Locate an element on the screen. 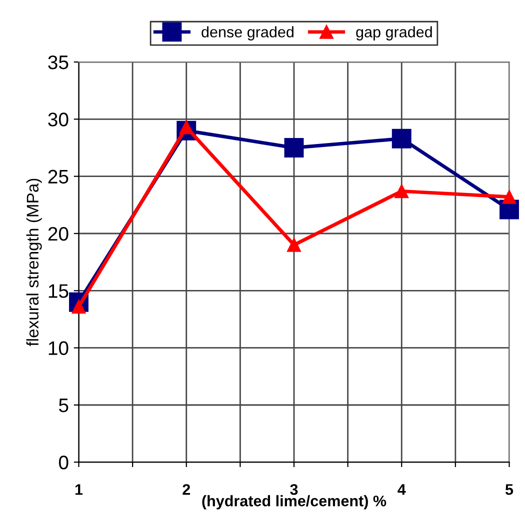 This screenshot has height=530, width=525. y-tick-label: 25 is located at coordinates (58, 177).